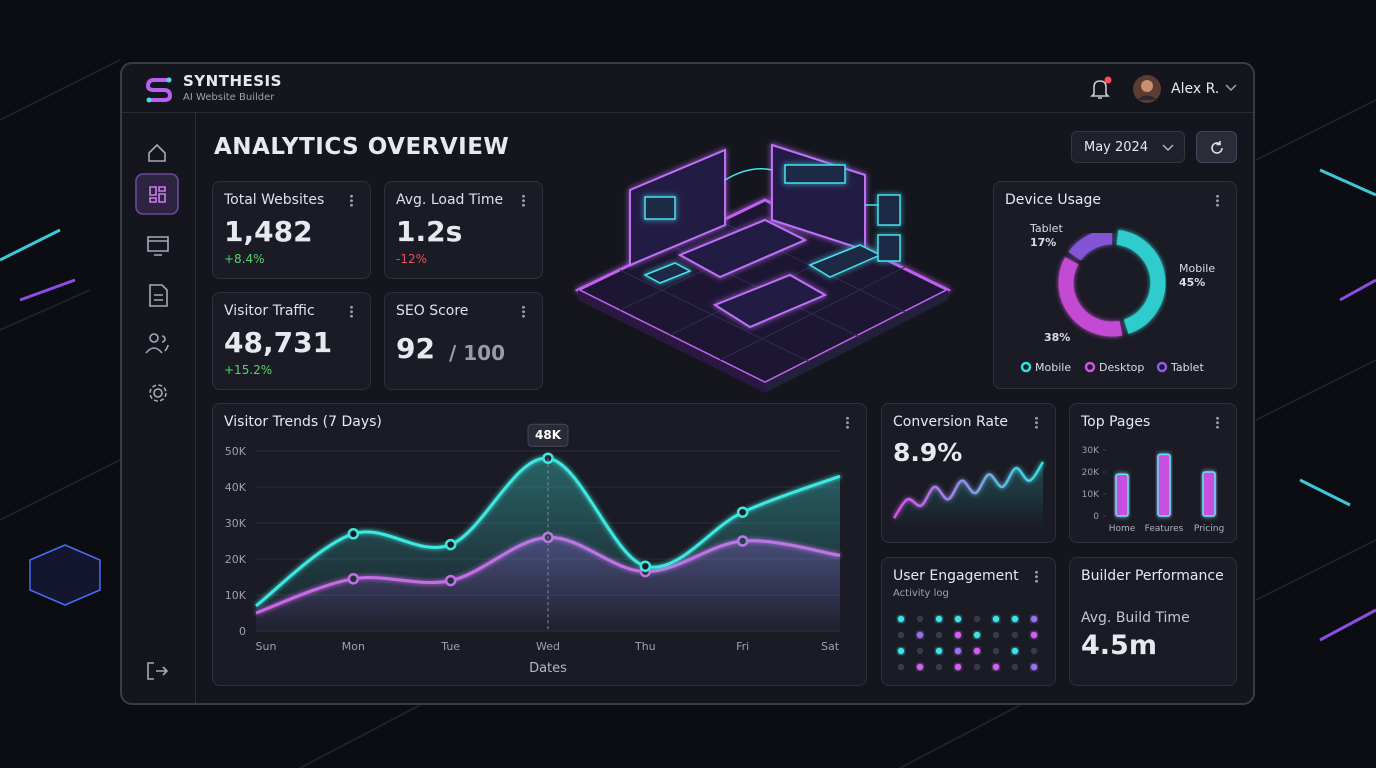  Describe the element at coordinates (412, 259) in the screenshot. I see `stat-change: -12%` at that location.